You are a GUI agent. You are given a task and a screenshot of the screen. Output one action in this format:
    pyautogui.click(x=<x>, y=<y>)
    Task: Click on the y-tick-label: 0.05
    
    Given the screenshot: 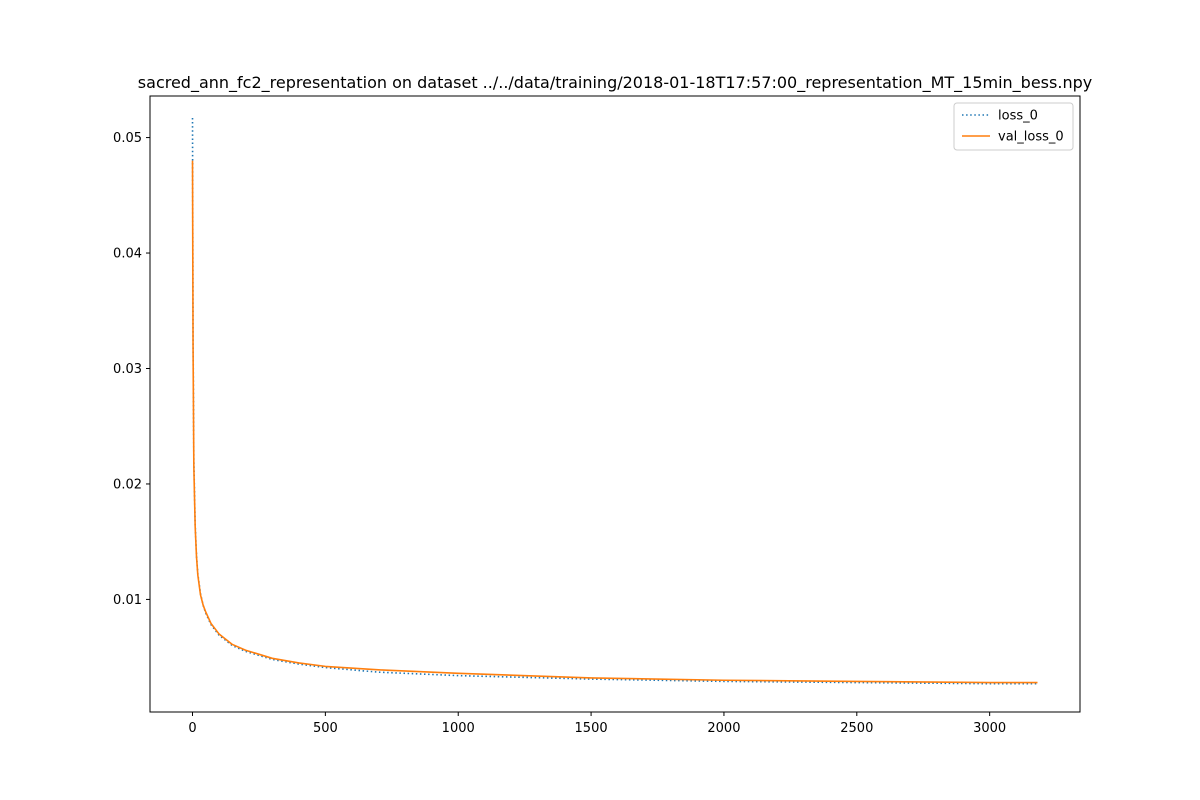 What is the action you would take?
    pyautogui.click(x=127, y=138)
    